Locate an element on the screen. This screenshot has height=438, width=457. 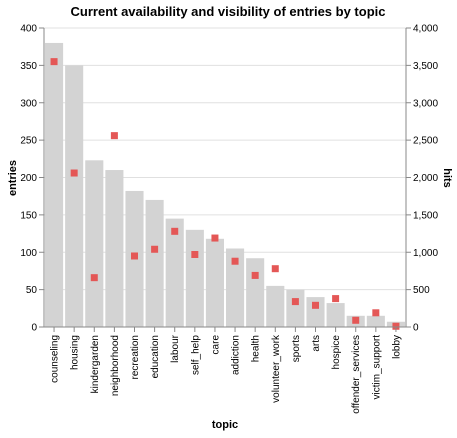
point-arts is located at coordinates (315, 305).